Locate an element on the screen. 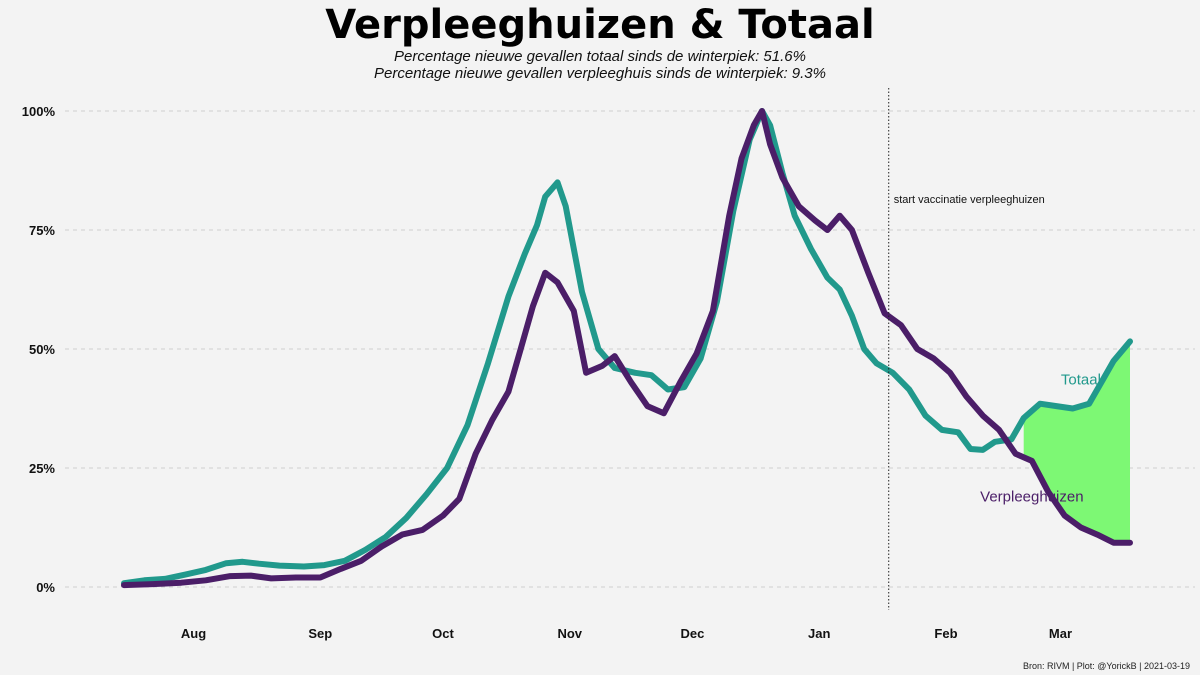  y-tick-label: 50% is located at coordinates (42, 349).